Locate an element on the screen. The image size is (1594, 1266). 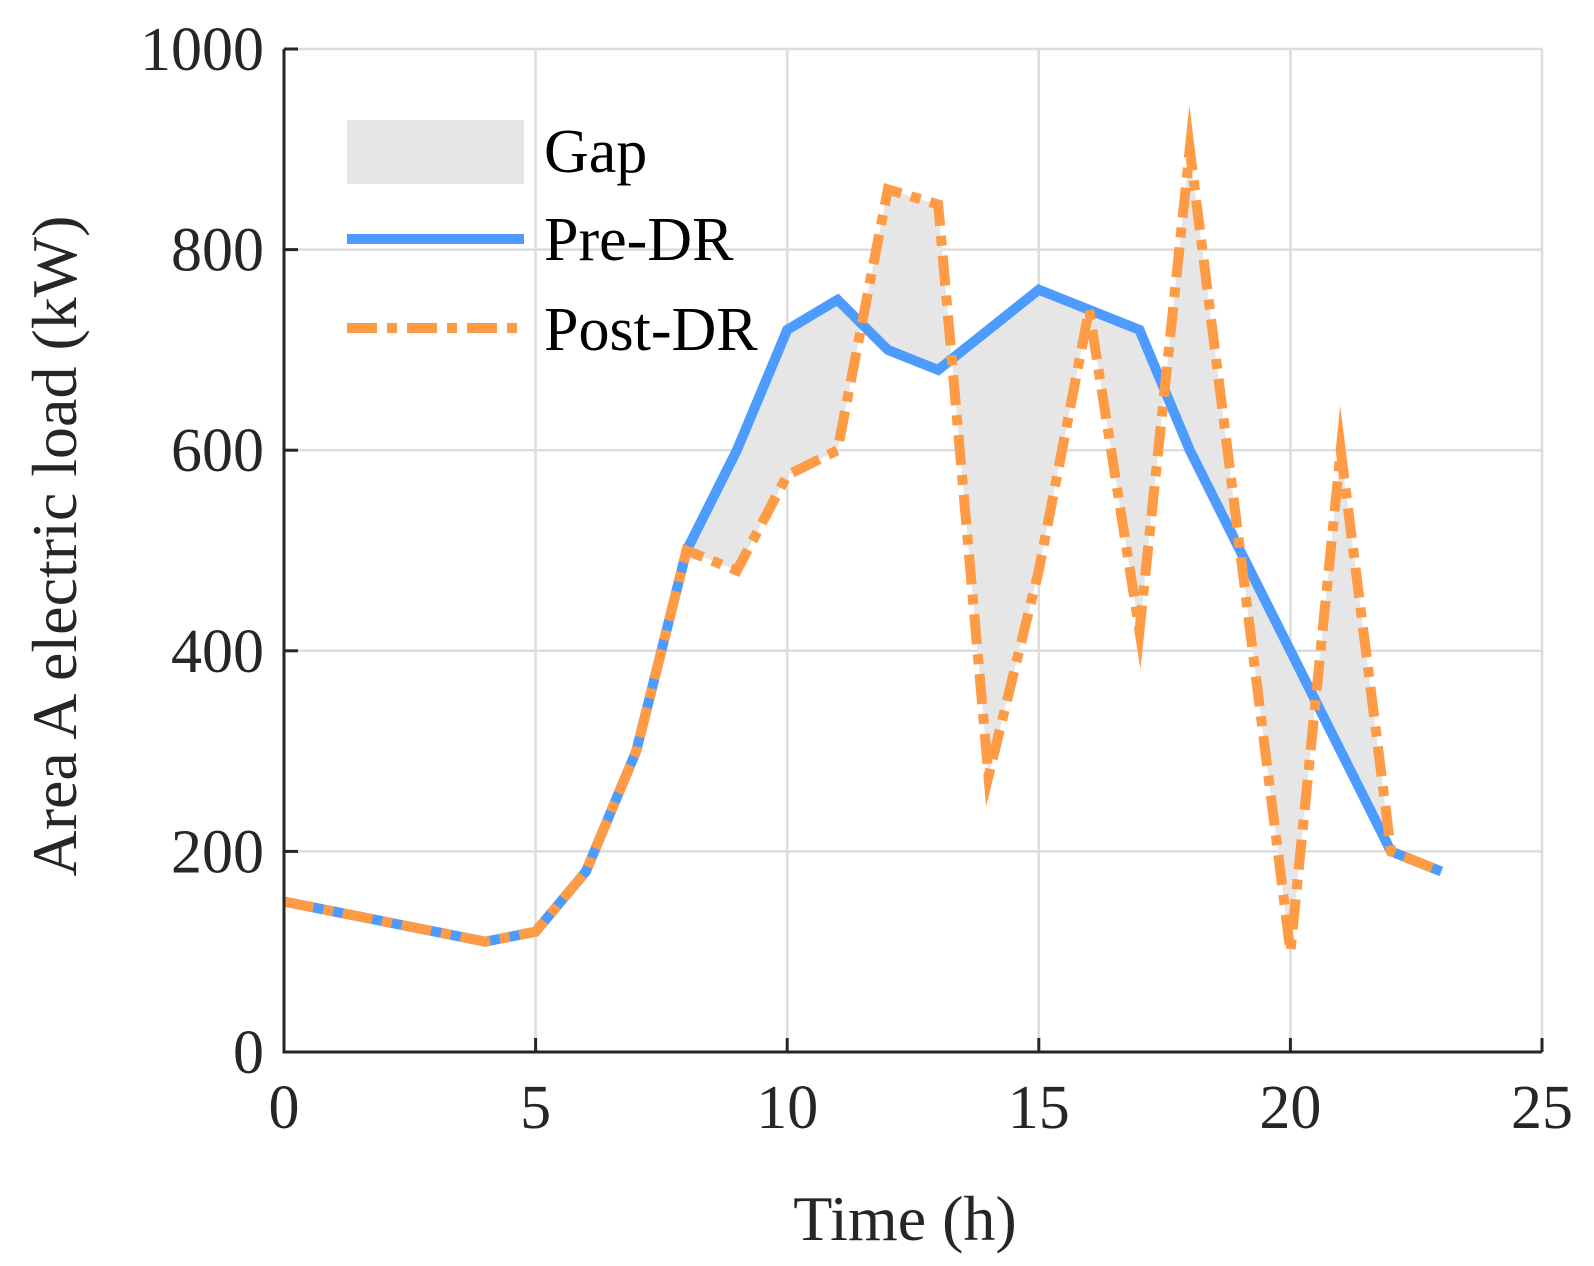
y-tick-label: 200 is located at coordinates (217, 852).